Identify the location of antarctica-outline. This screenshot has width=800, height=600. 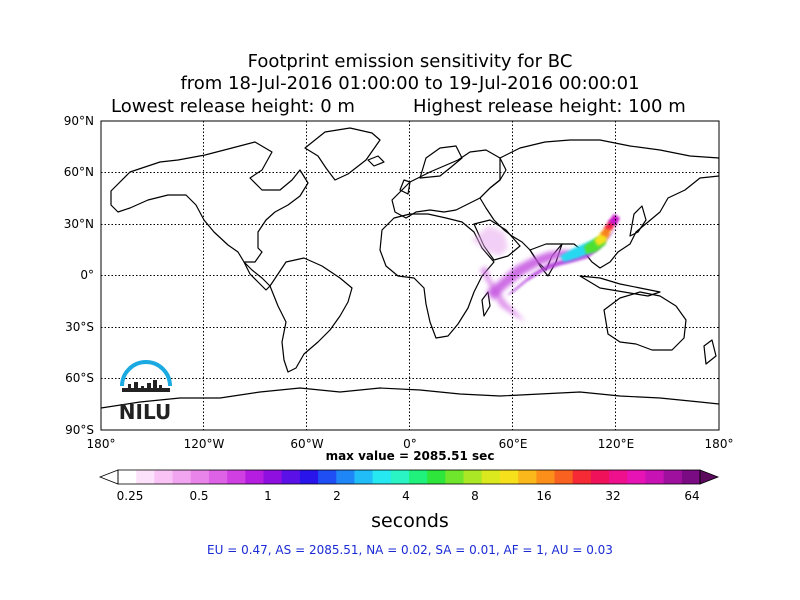
(410, 398).